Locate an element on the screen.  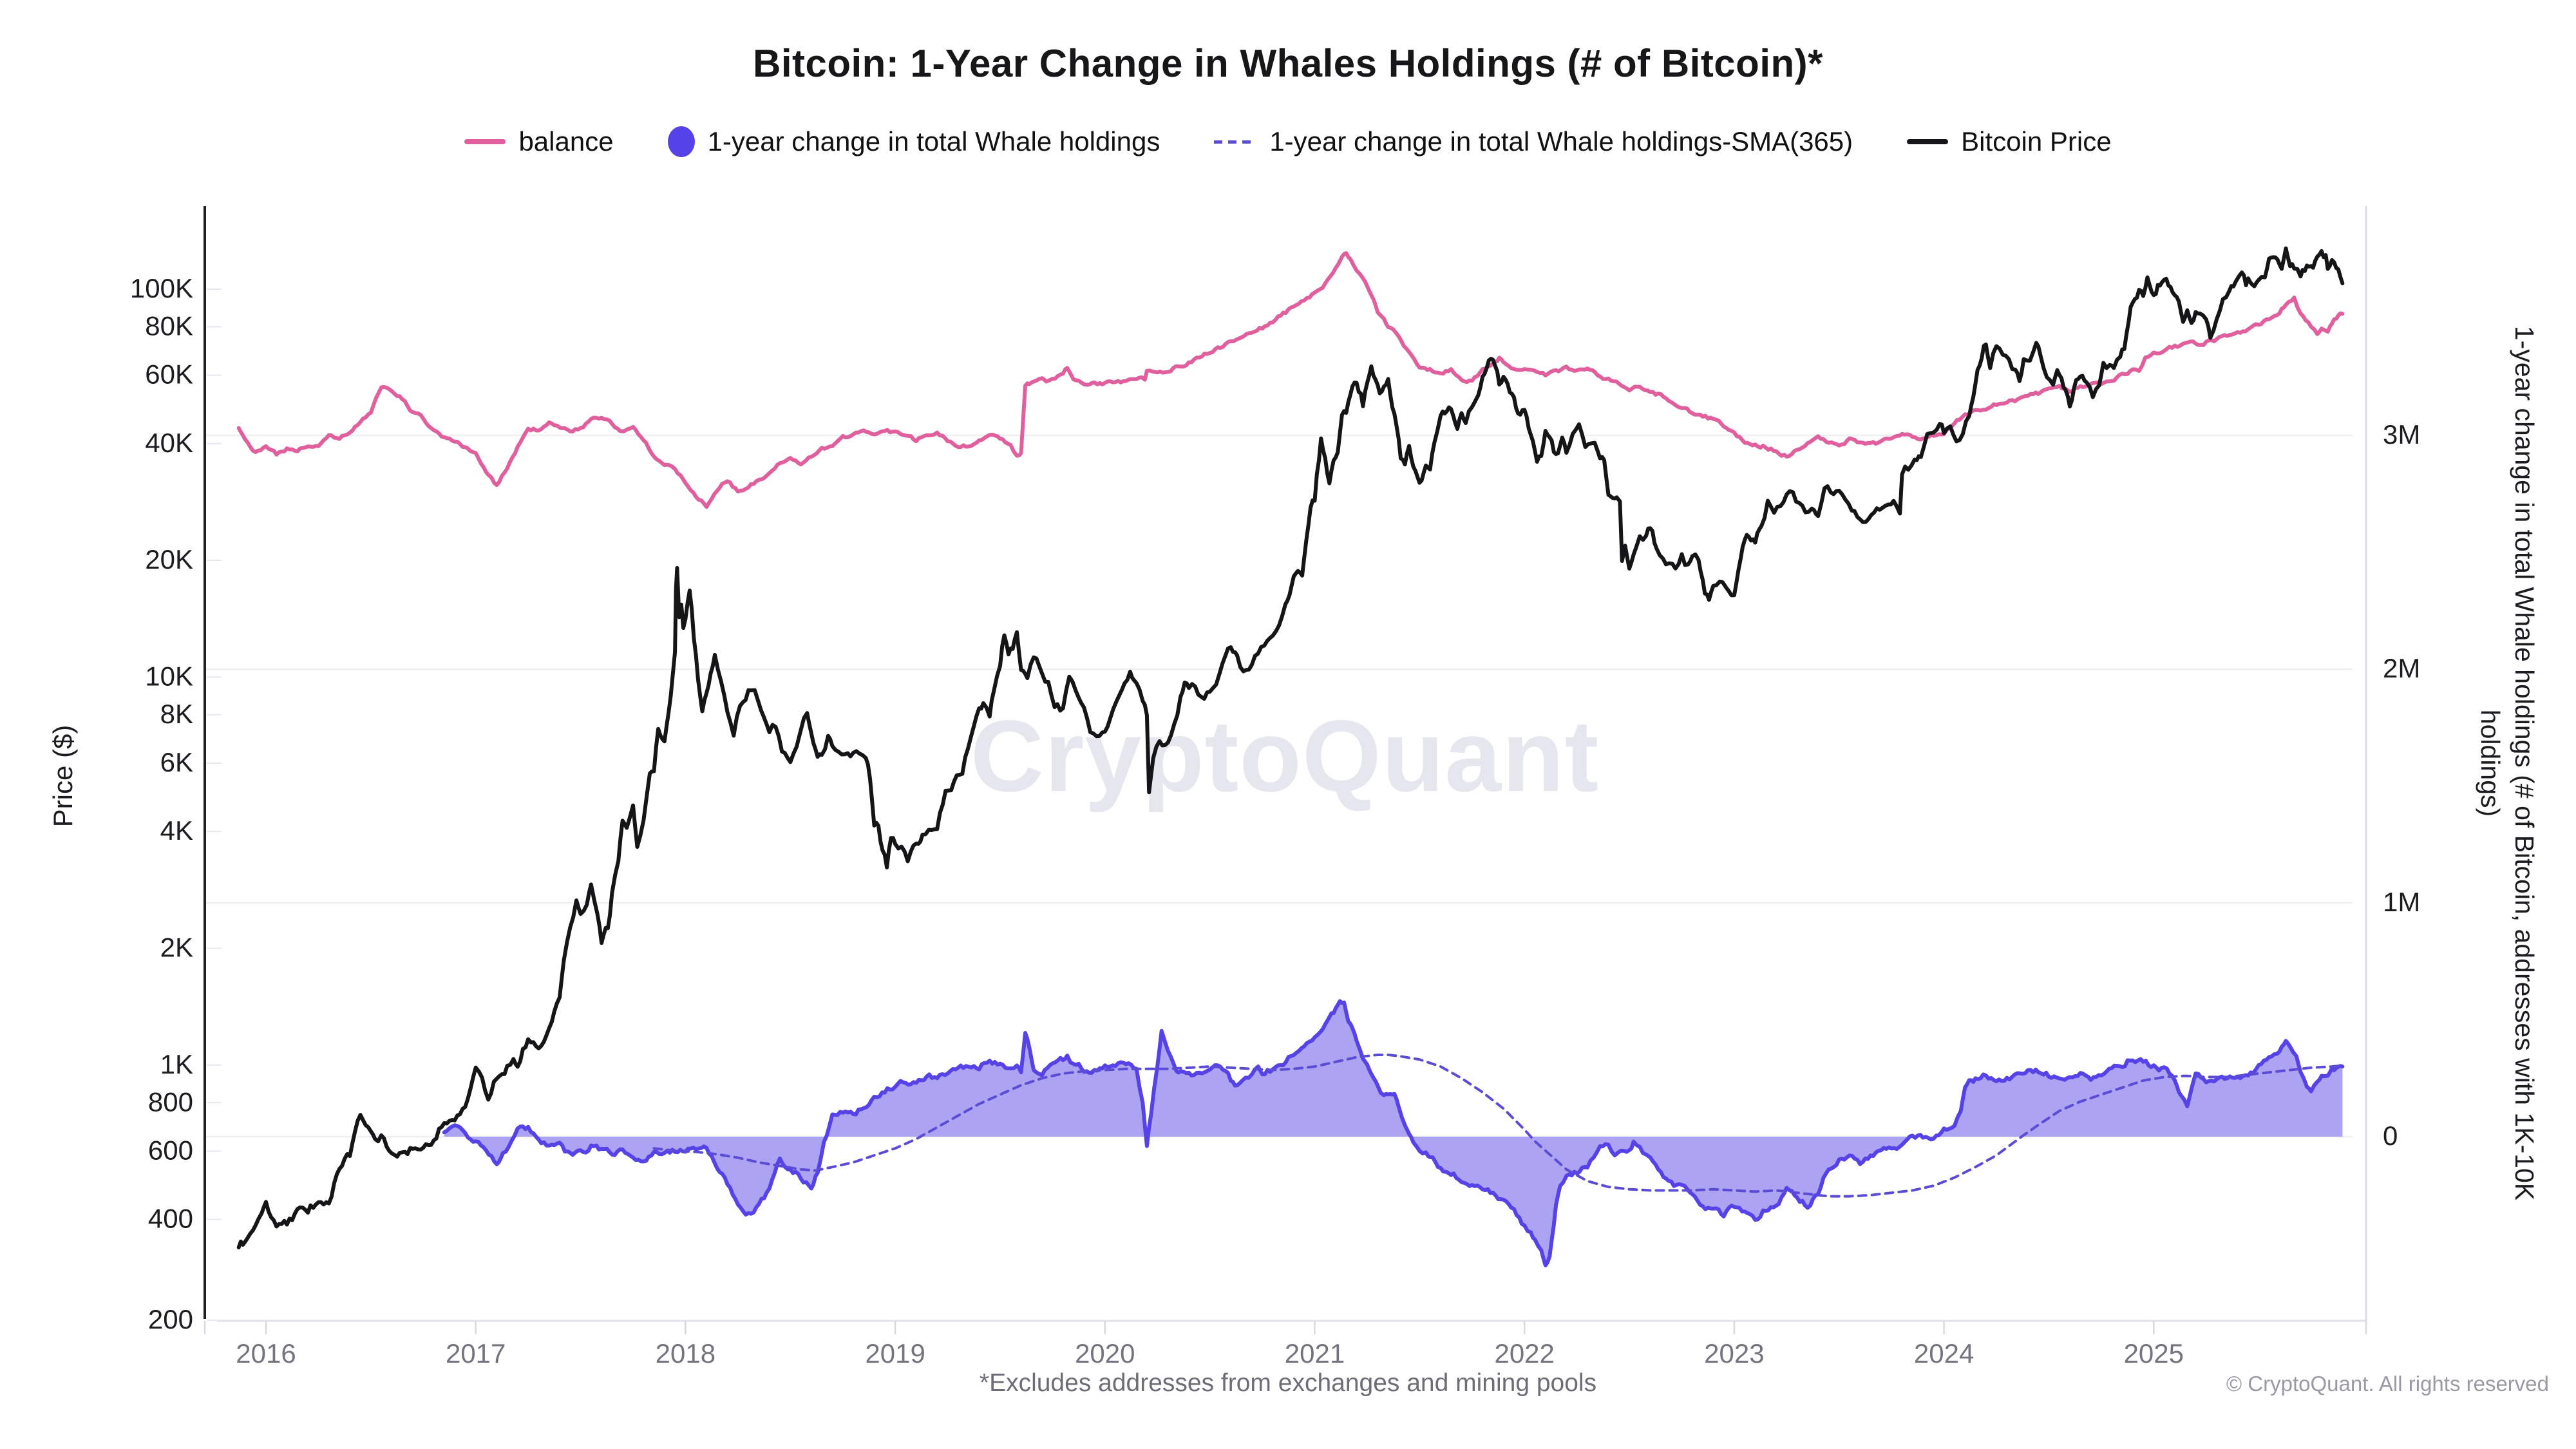
price-axis-tick-label: 400 is located at coordinates (170, 1219).